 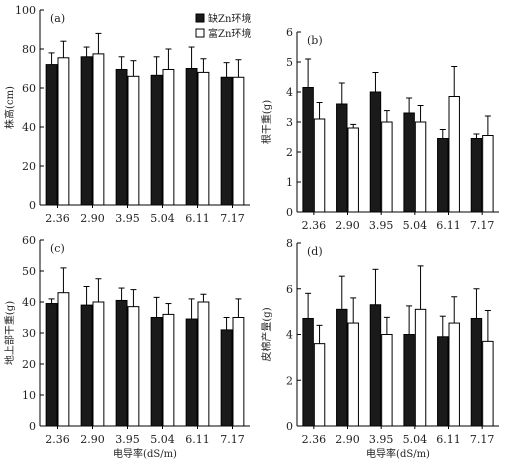 I want to click on panel-label: (c), so click(x=57, y=248).